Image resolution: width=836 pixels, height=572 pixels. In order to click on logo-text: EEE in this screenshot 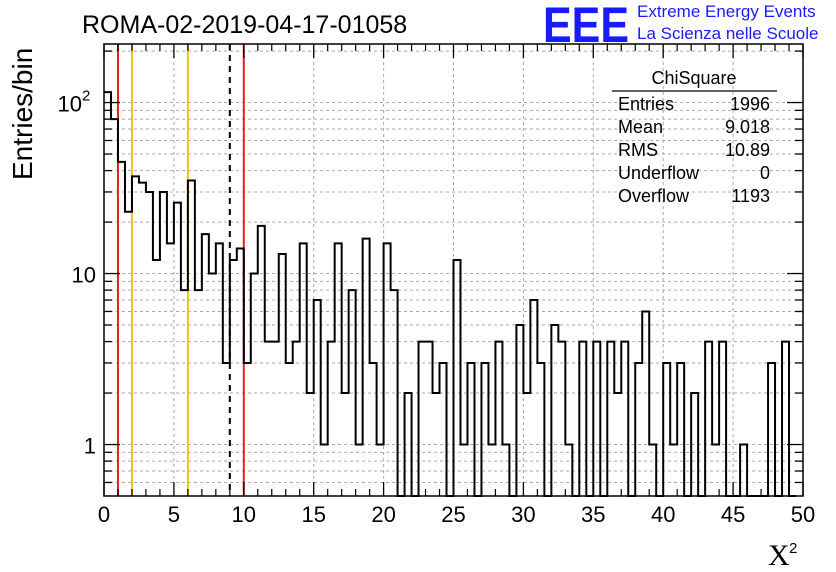, I will do `click(586, 26)`.